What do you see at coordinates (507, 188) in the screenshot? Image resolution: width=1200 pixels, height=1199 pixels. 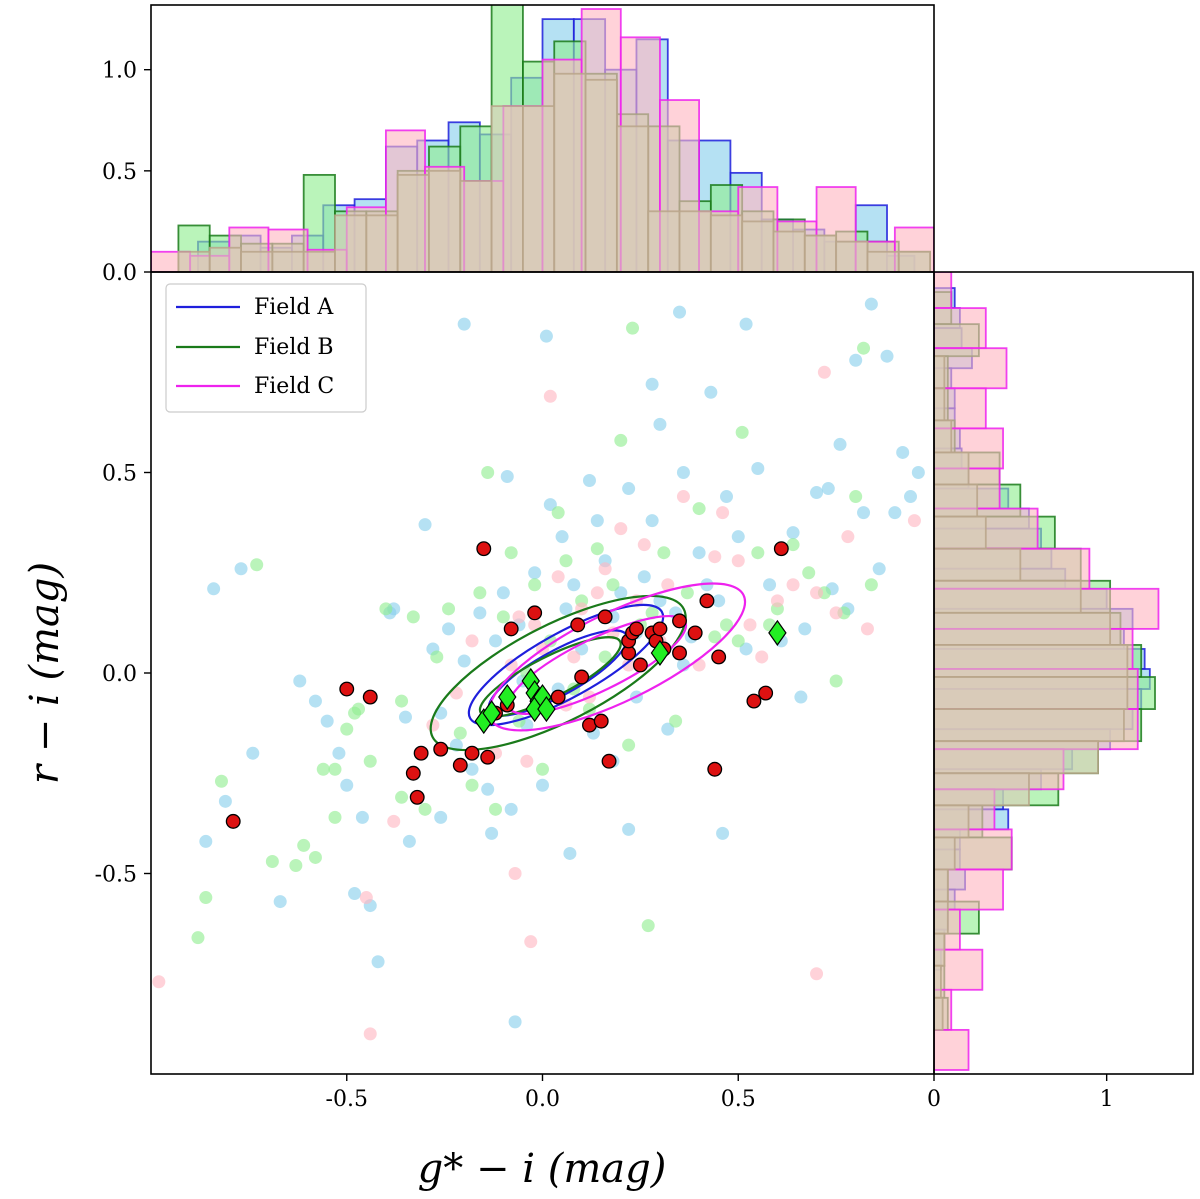 I see `top-hist-bar-s3-b10` at bounding box center [507, 188].